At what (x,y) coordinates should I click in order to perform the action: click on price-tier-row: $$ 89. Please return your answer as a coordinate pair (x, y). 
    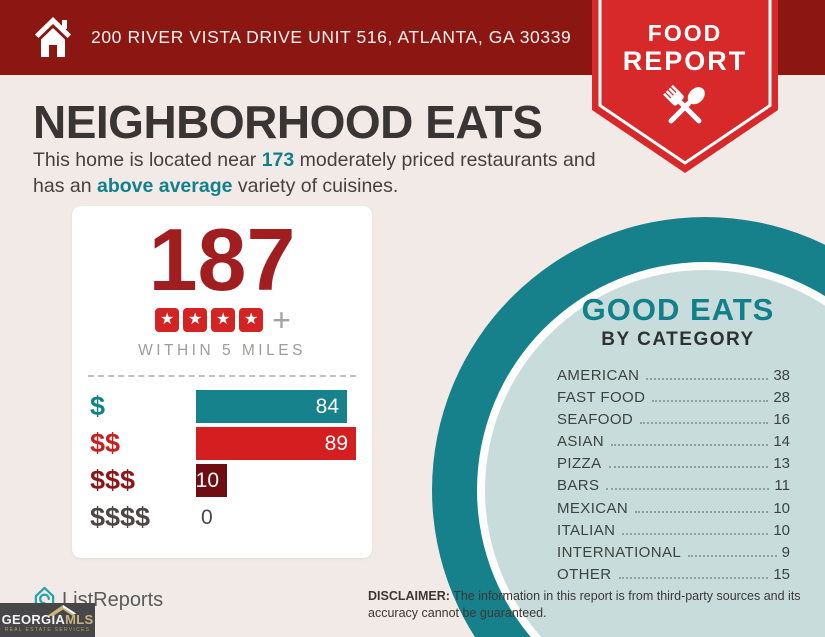
    Looking at the image, I should click on (222, 443).